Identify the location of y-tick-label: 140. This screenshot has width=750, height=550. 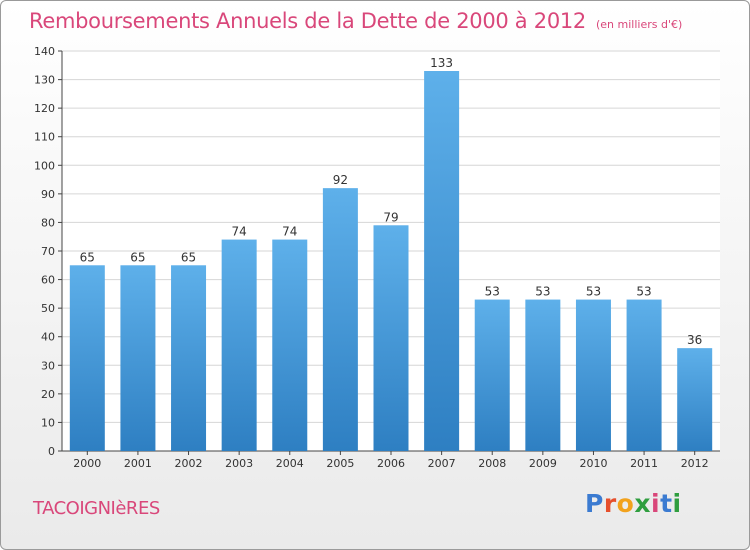
(44, 51).